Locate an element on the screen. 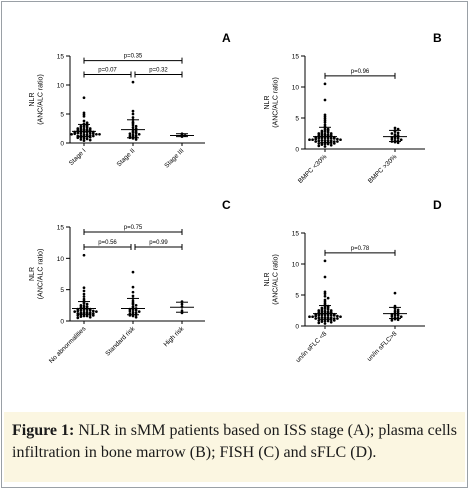  y-axis-label-line: NLR is located at coordinates (267, 279).